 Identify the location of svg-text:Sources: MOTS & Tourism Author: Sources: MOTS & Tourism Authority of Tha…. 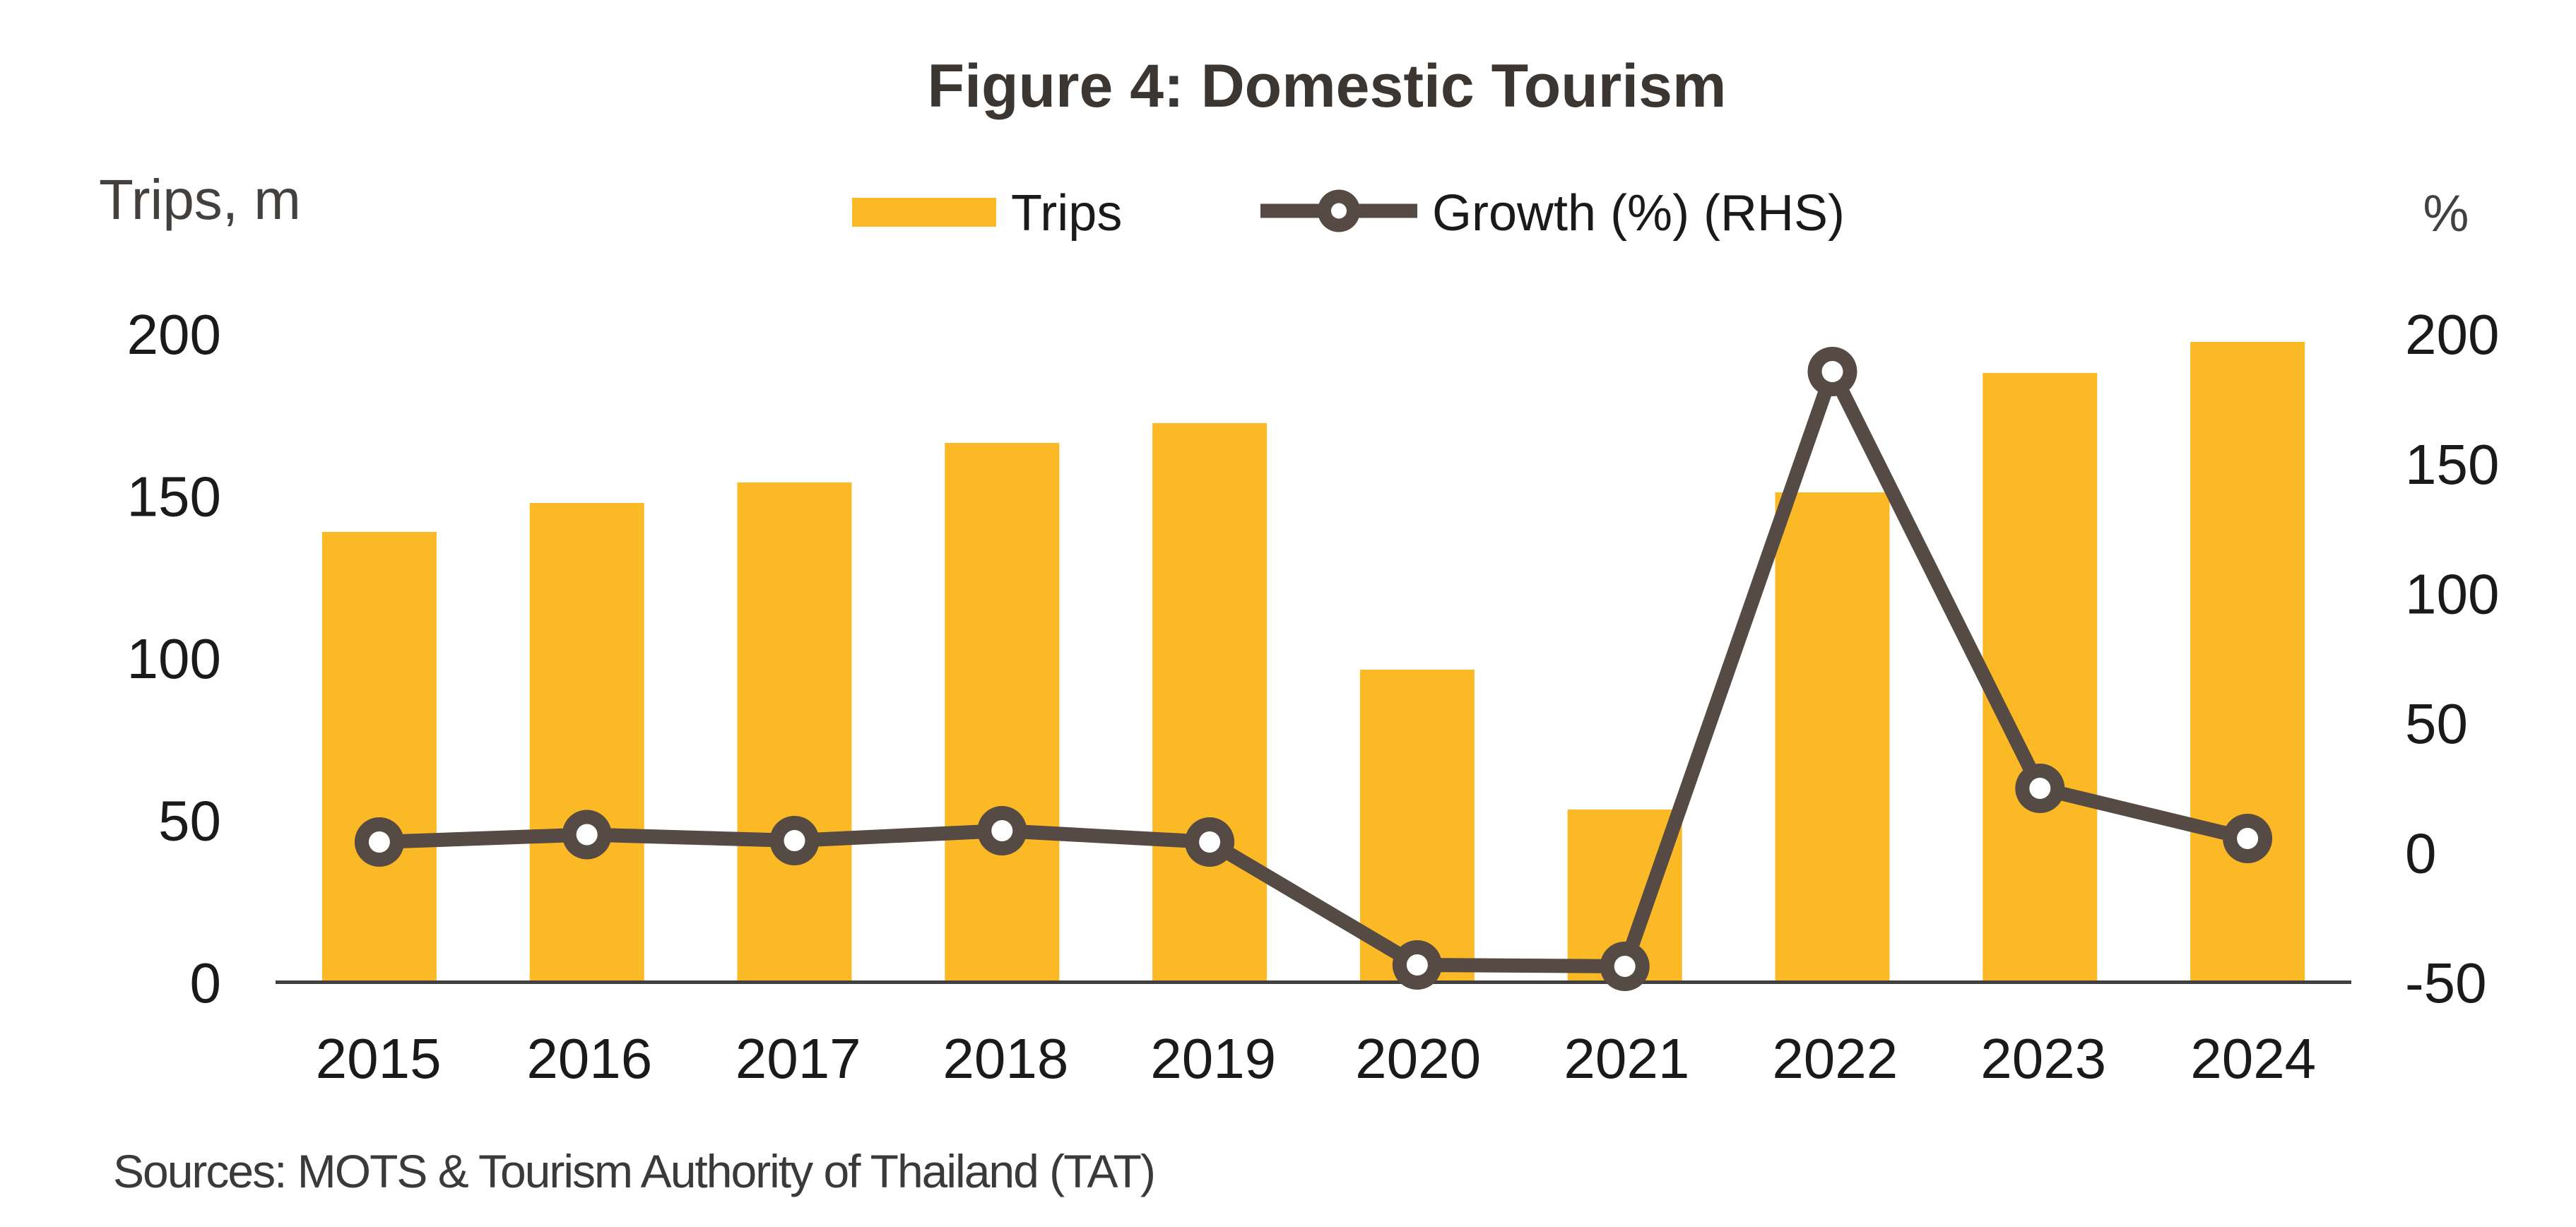
(633, 1171).